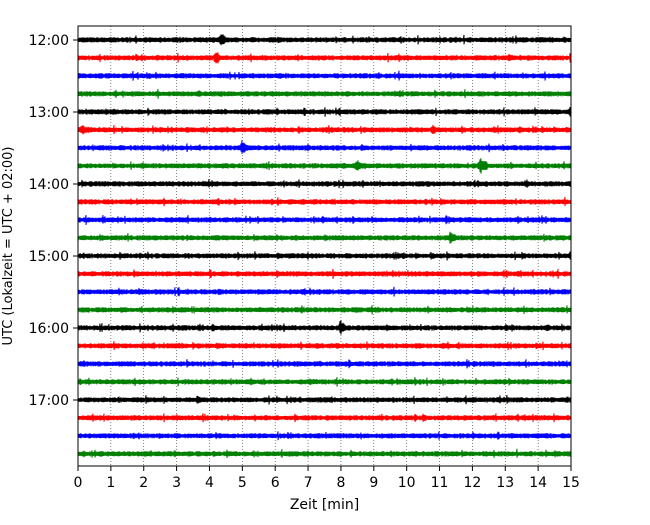 The image size is (650, 525). Describe the element at coordinates (407, 483) in the screenshot. I see `x-tick-label-10: 10` at that location.